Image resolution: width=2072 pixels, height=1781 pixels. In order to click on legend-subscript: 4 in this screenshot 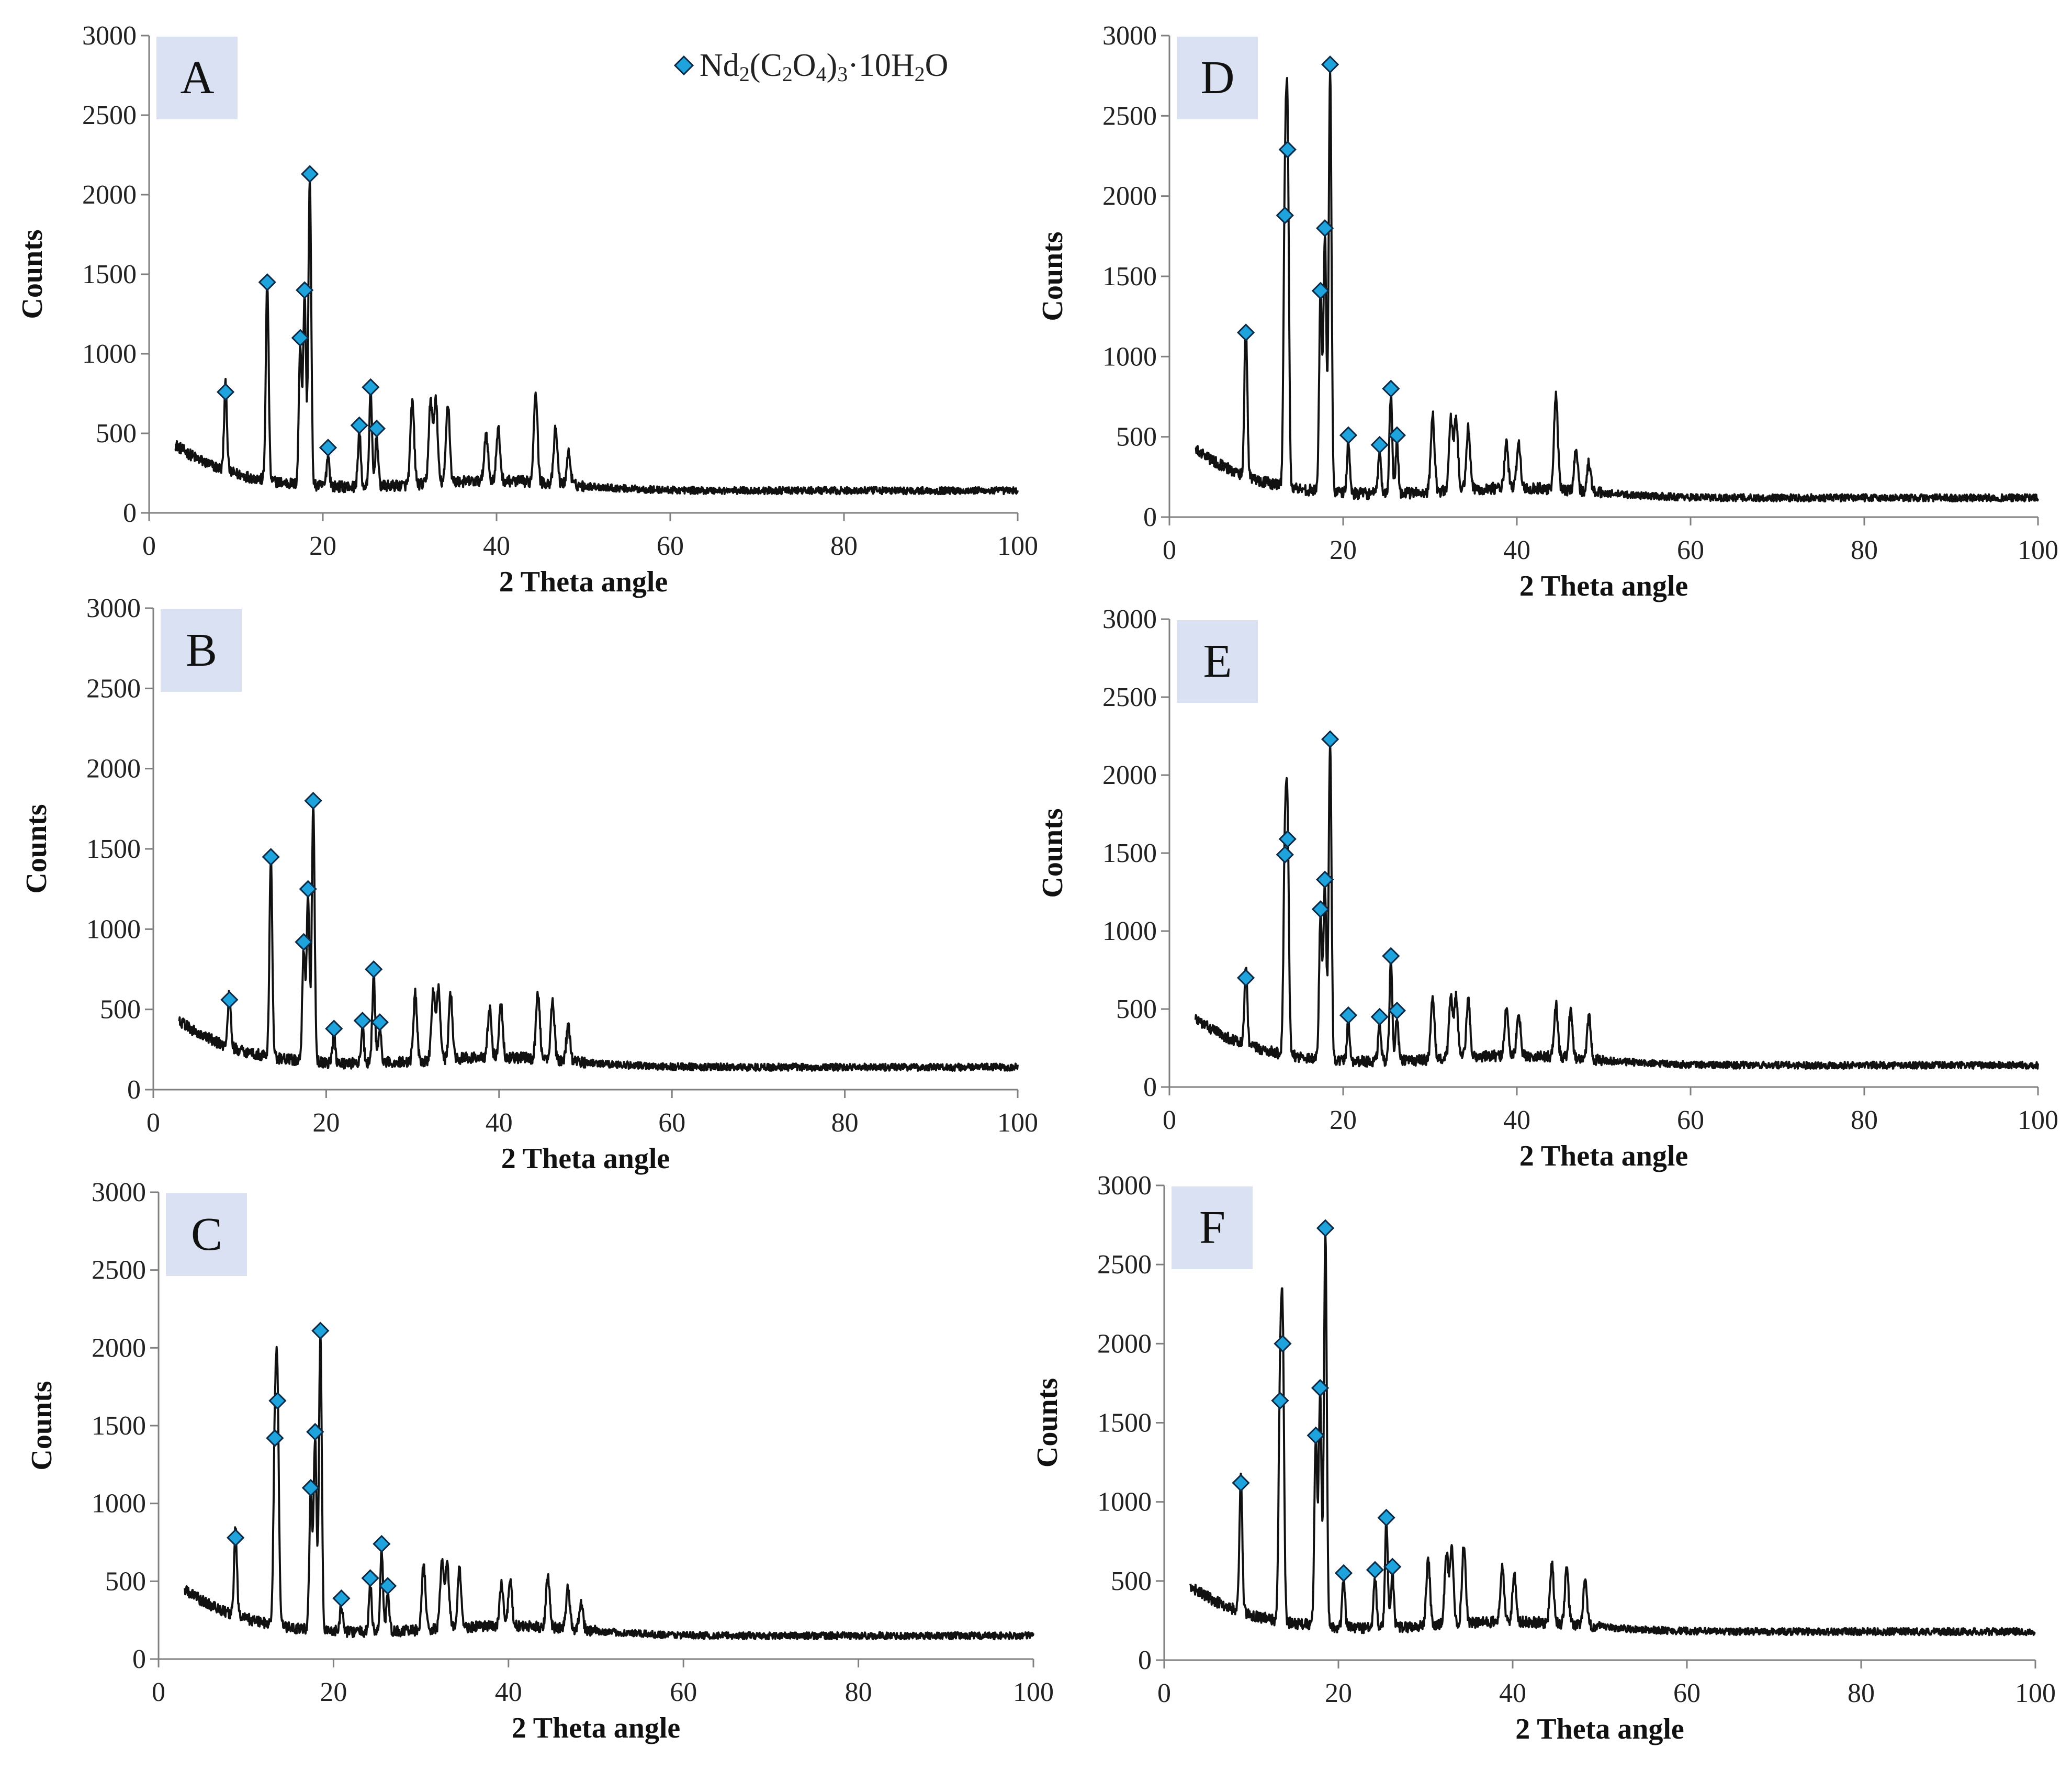, I will do `click(821, 74)`.